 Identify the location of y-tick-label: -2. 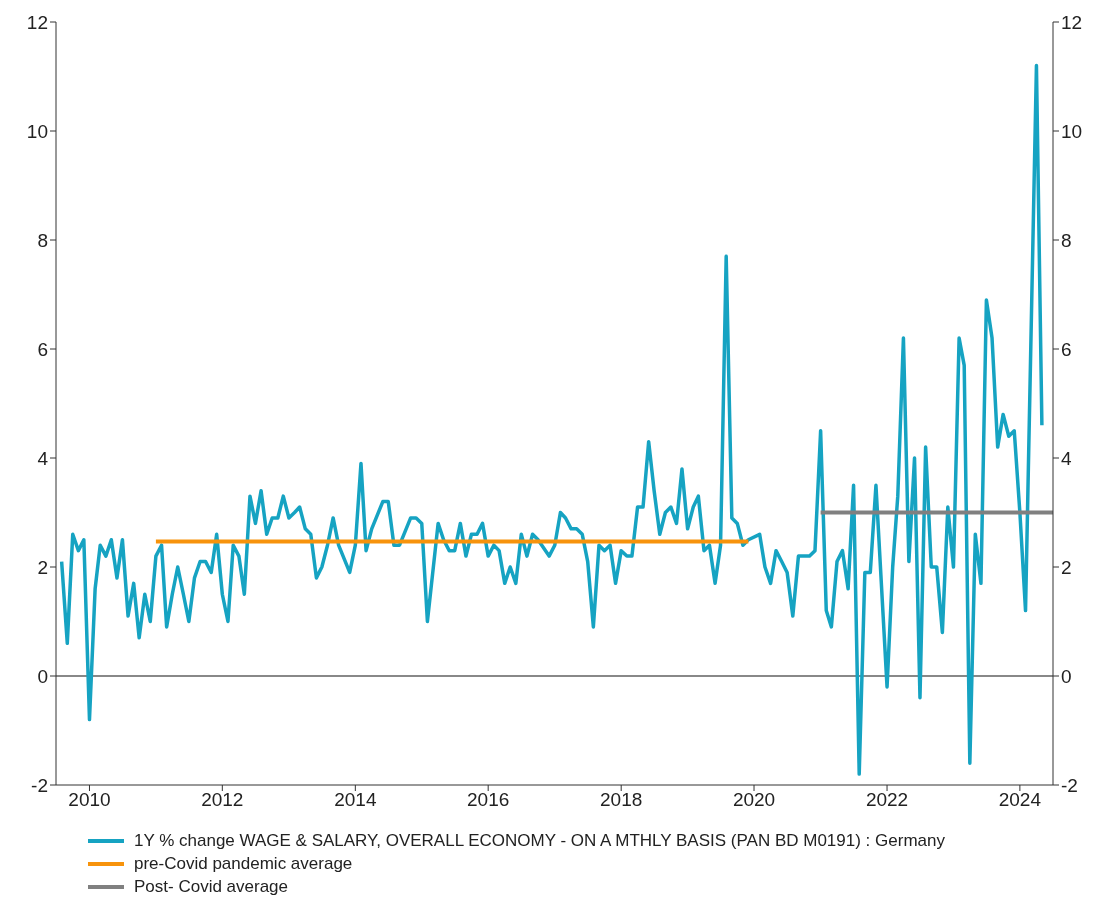
(39, 785).